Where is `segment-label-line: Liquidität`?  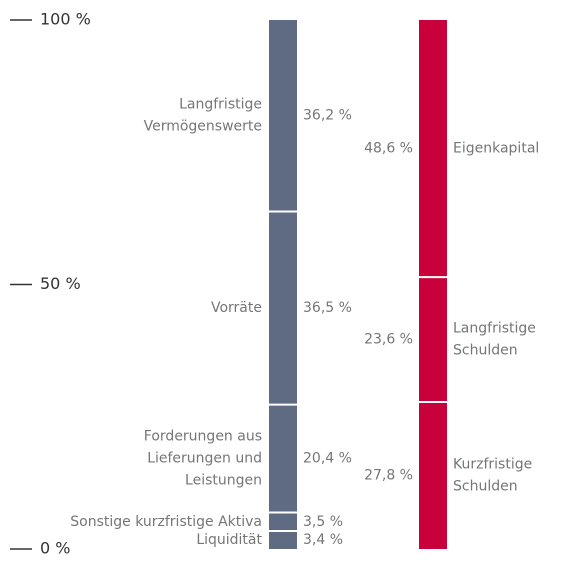
segment-label-line: Liquidität is located at coordinates (229, 540).